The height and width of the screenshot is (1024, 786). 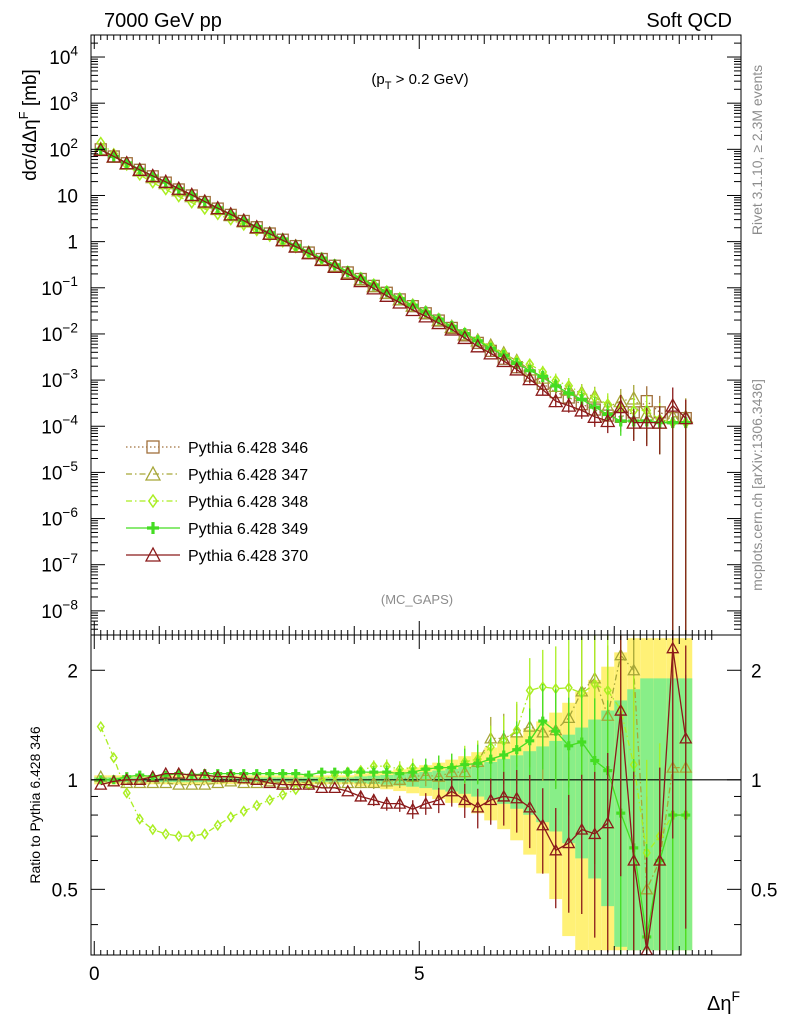 What do you see at coordinates (28, 125) in the screenshot?
I see `y-axis-label-top: dσ/dΔηF [mb]` at bounding box center [28, 125].